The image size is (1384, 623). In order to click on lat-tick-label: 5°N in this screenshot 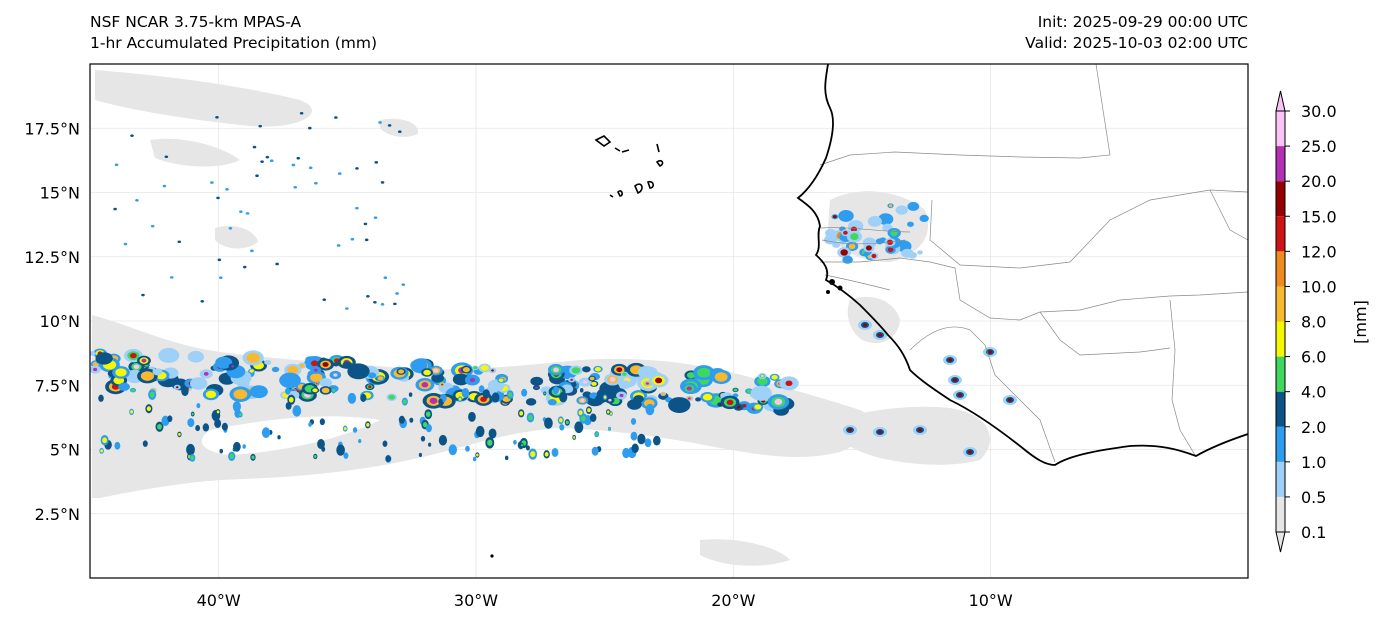, I will do `click(65, 450)`.